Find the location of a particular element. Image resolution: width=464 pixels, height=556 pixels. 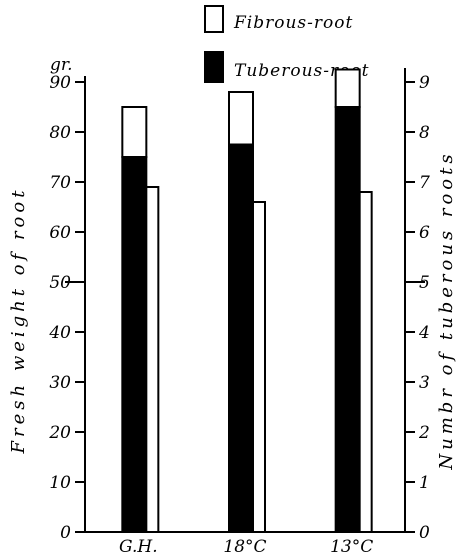

x-tick-label: 13°C is located at coordinates (351, 546).